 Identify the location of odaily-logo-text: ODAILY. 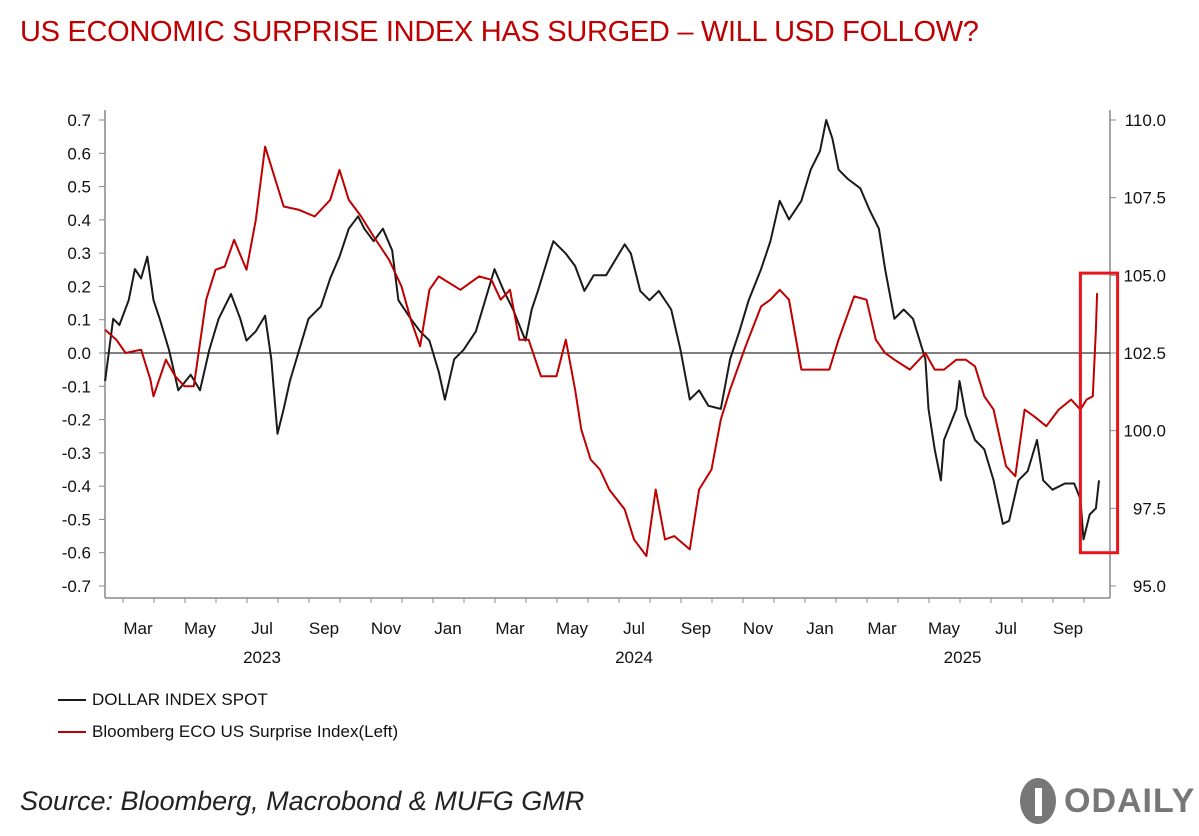
(1130, 800).